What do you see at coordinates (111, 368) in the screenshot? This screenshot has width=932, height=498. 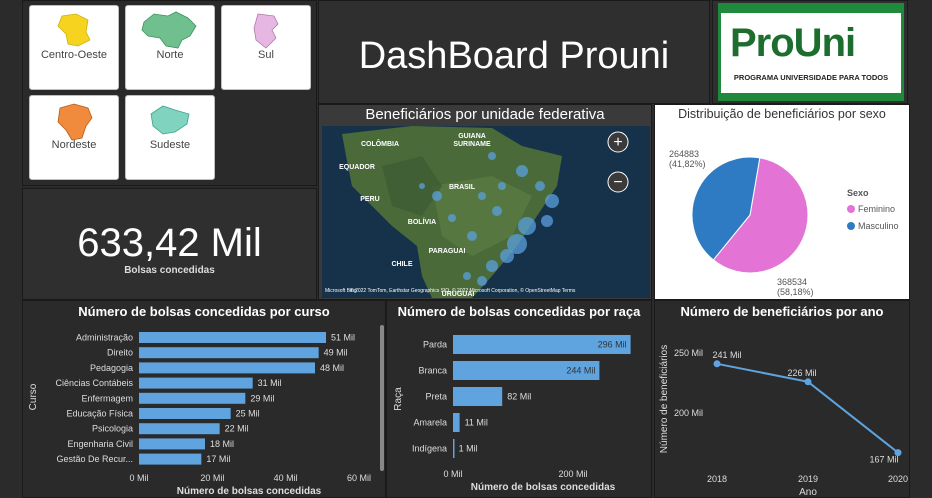 I see `category-label: Pedagogia` at bounding box center [111, 368].